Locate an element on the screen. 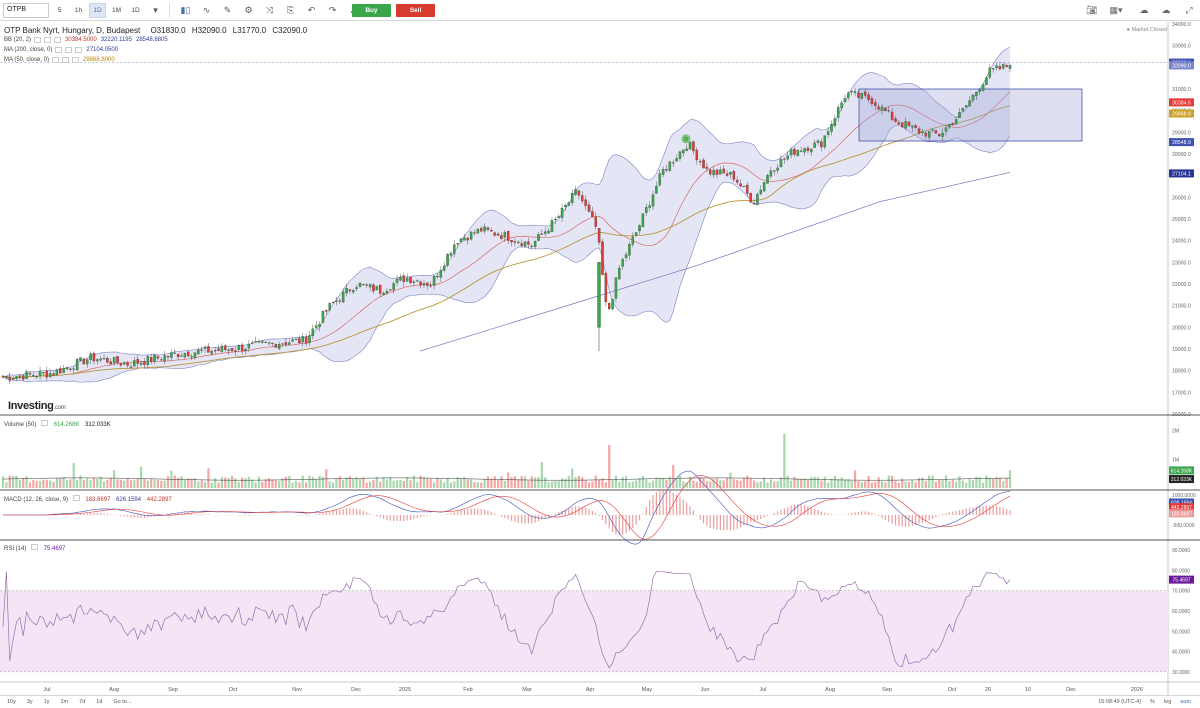  legend-rsi: RSI (14) 75.4697 is located at coordinates (34, 548).